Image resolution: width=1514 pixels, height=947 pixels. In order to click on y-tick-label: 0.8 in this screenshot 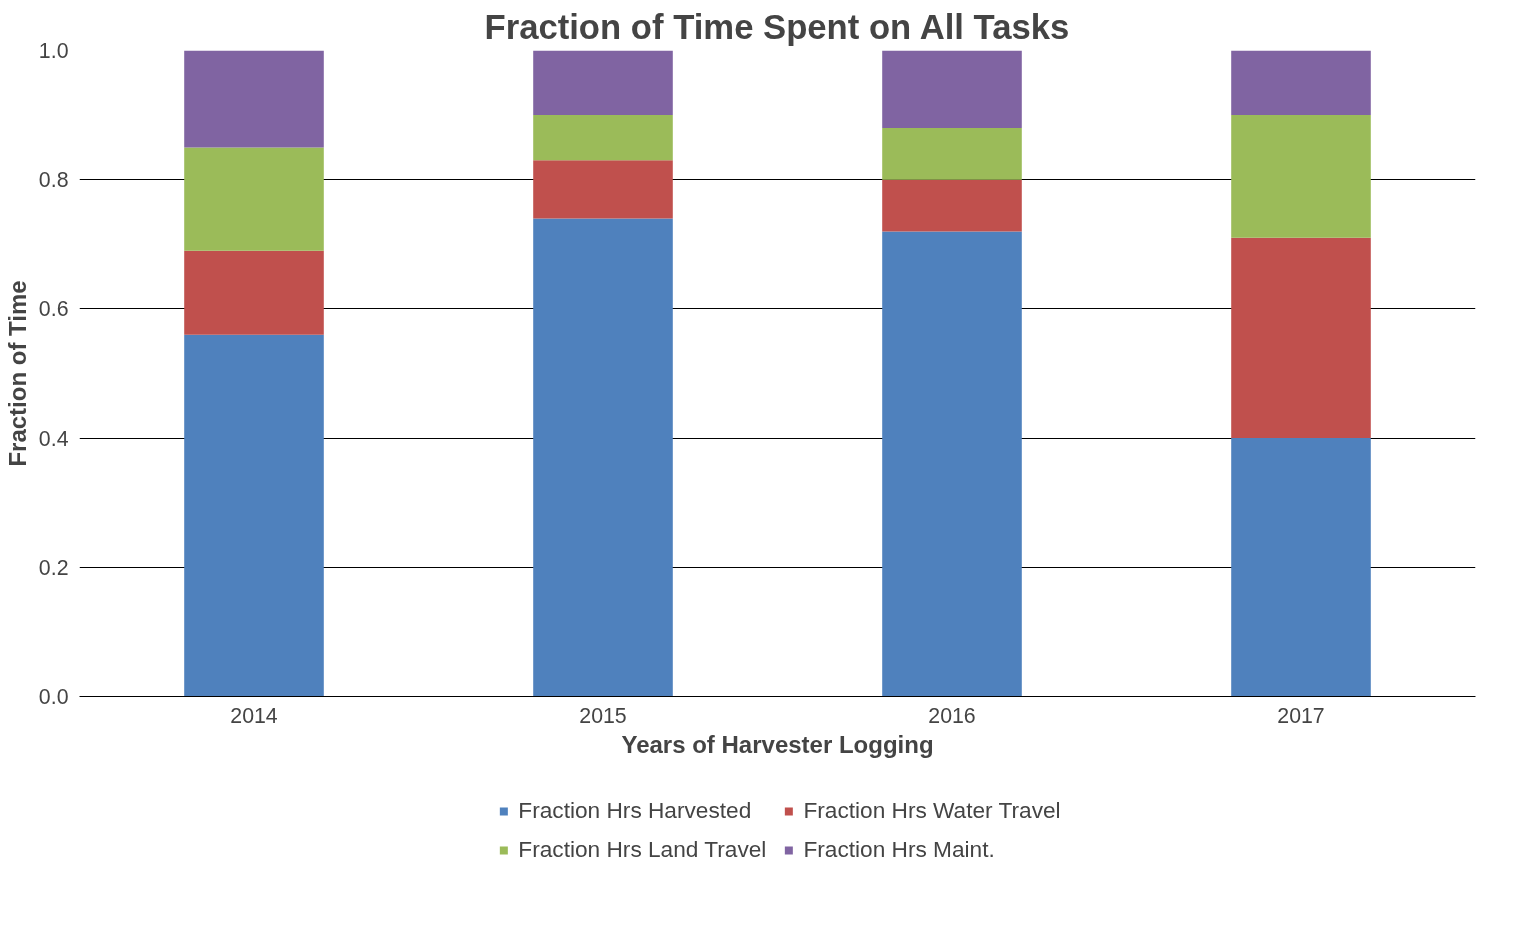, I will do `click(53, 180)`.